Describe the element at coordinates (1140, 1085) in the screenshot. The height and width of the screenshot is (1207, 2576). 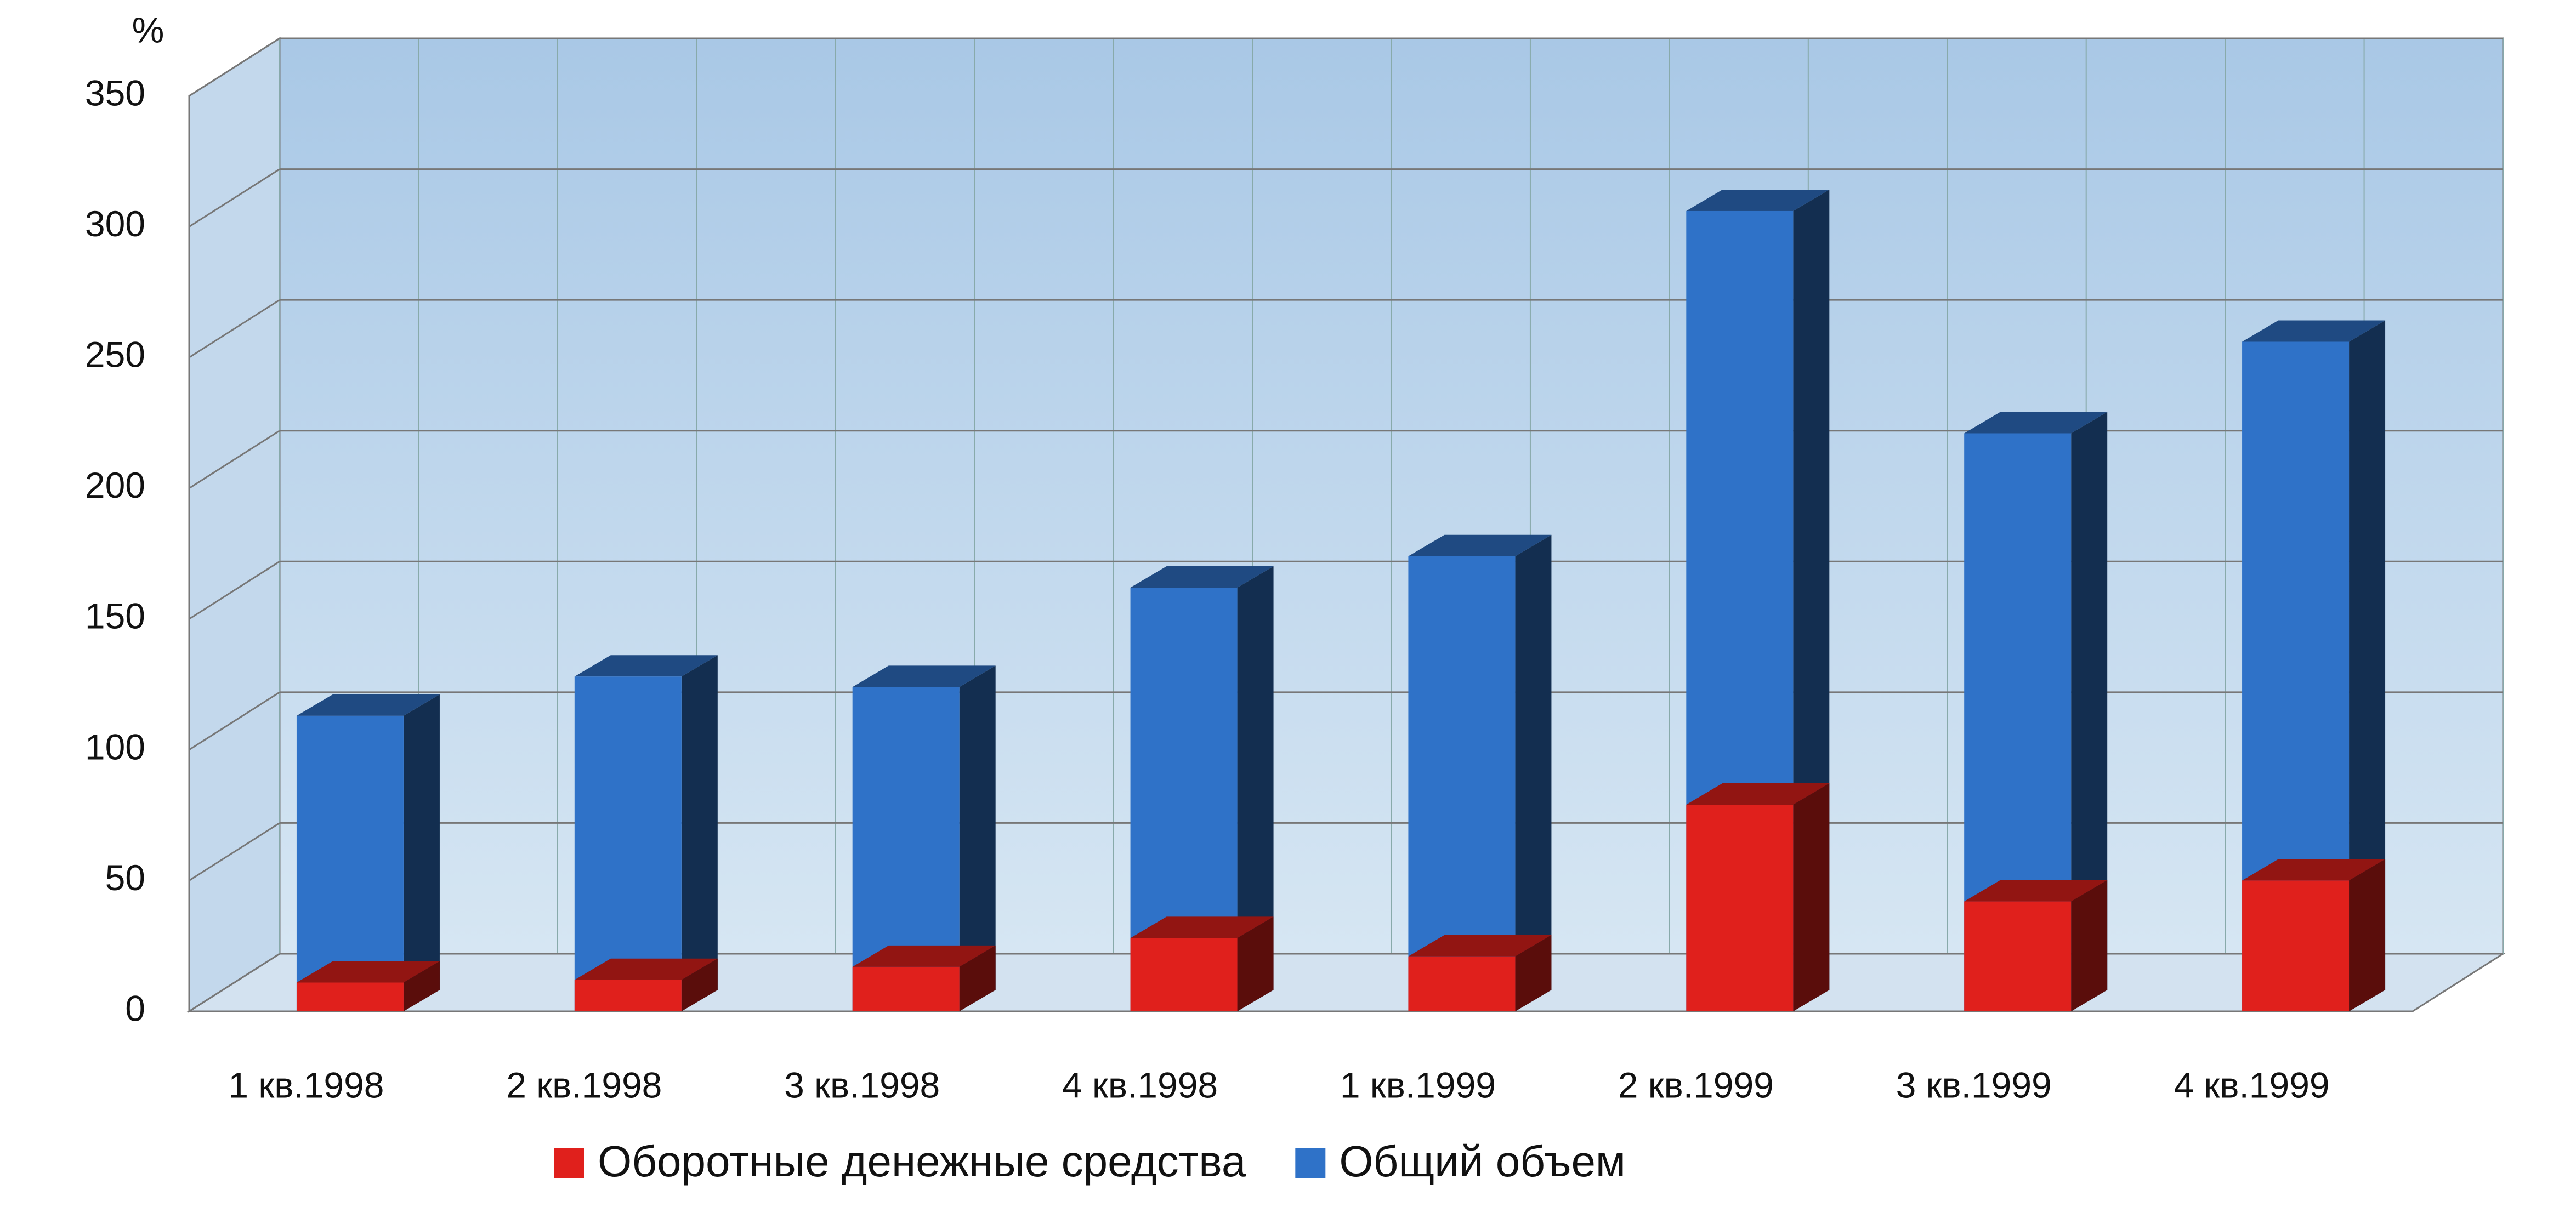
I see `x-tick-label: 4 кв.1998` at that location.